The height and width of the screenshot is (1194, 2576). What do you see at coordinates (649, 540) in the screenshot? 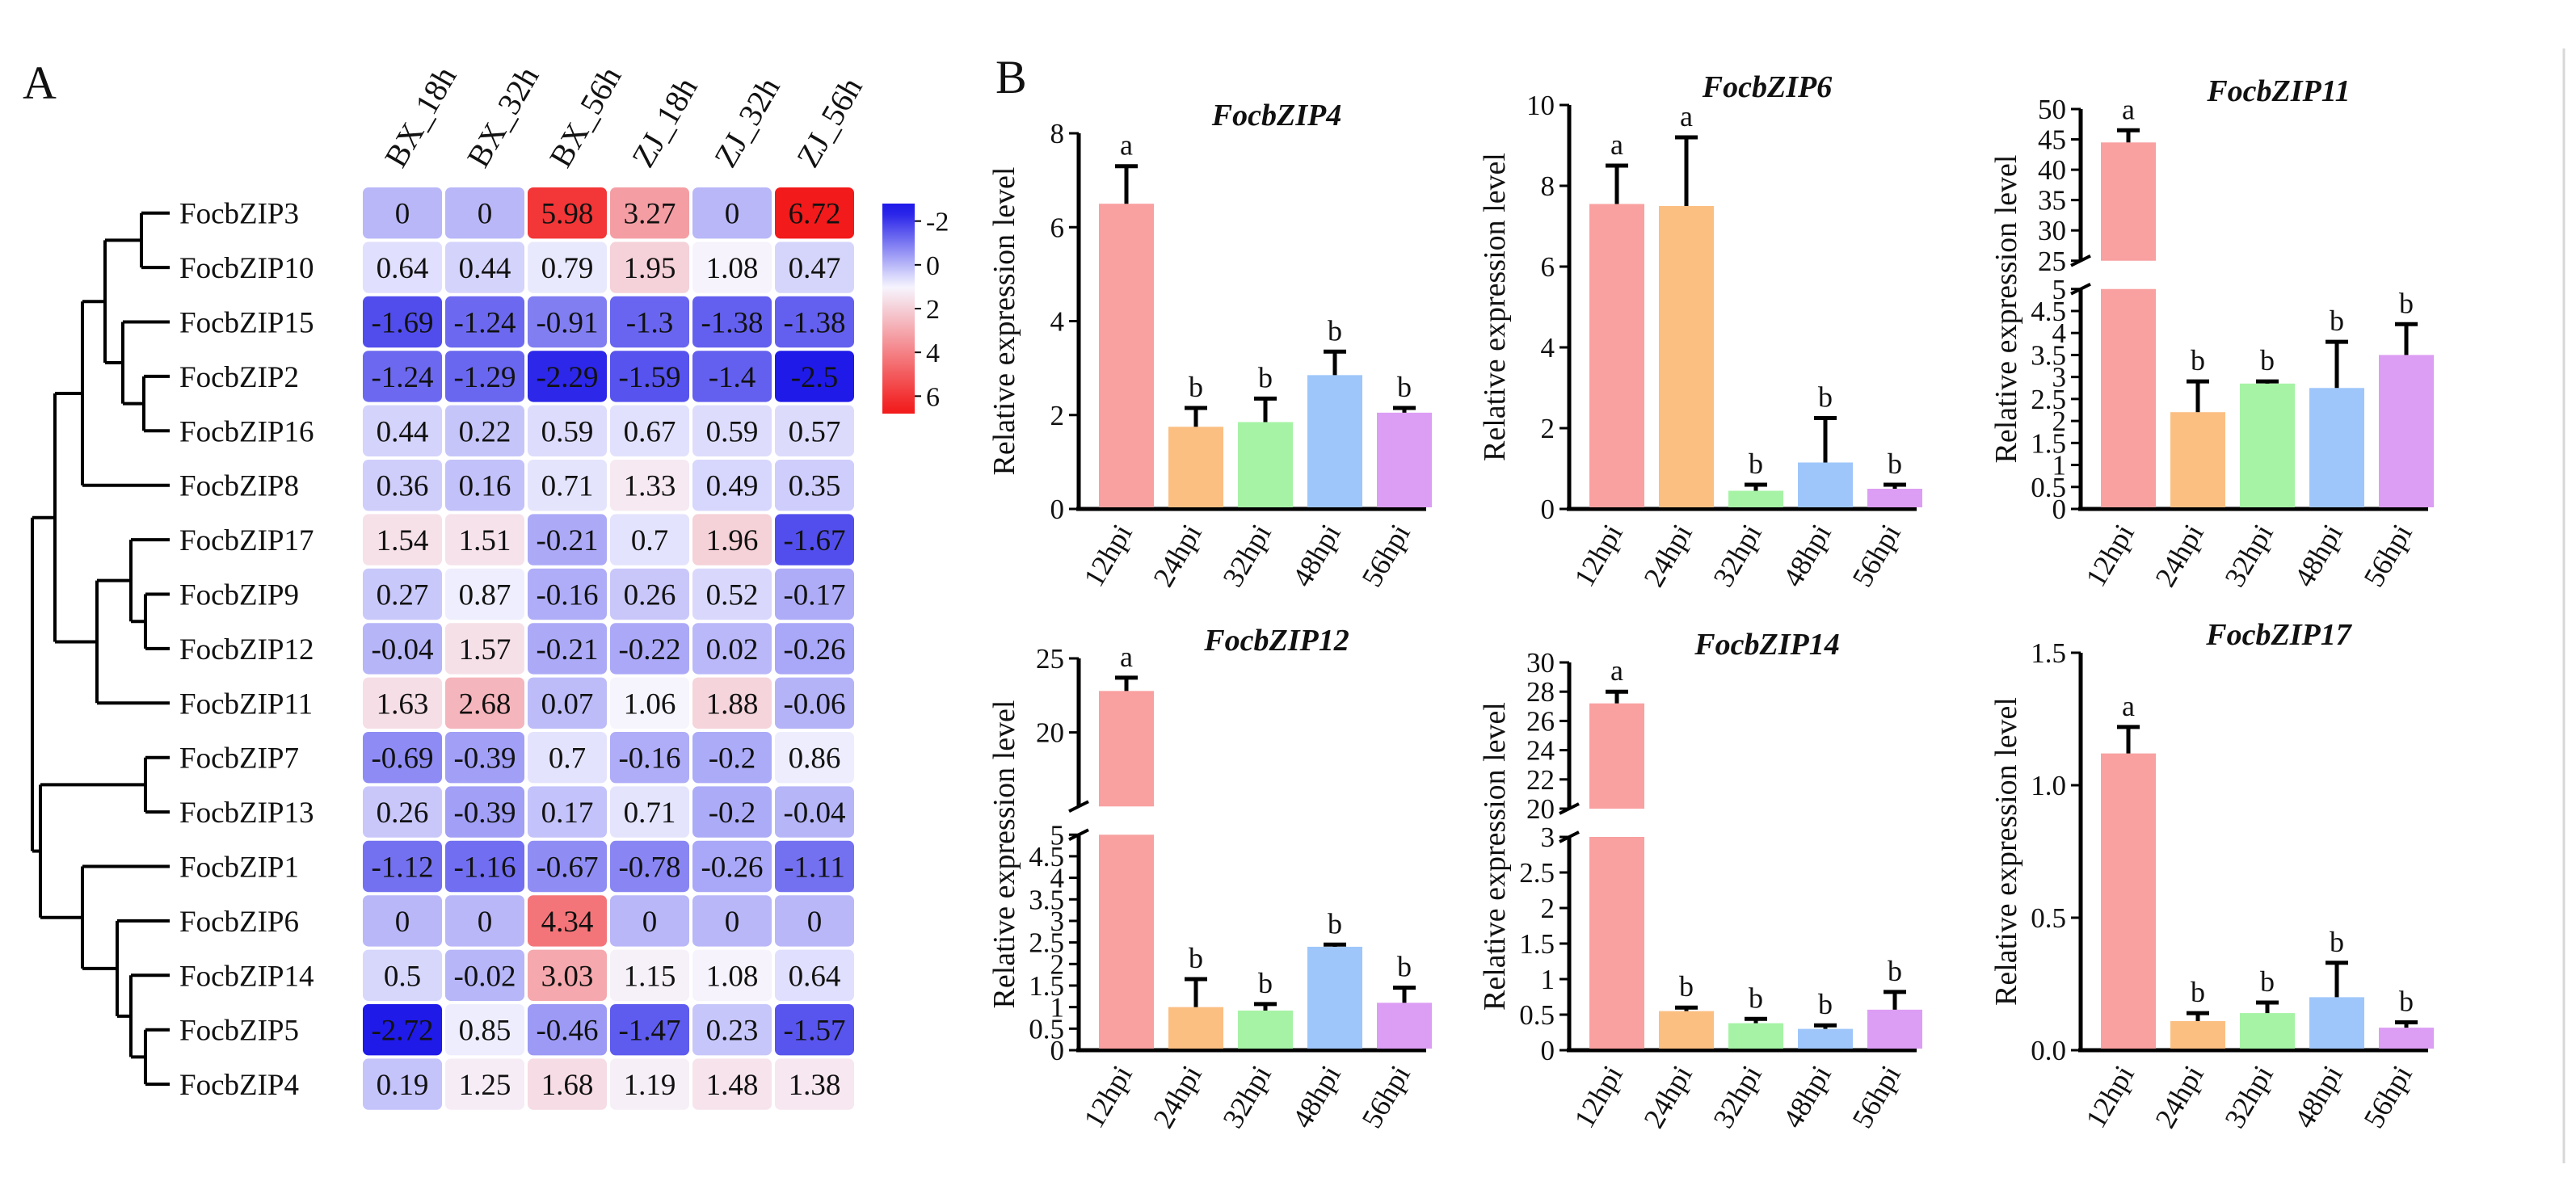
I see `cell-value: 0.7` at bounding box center [649, 540].